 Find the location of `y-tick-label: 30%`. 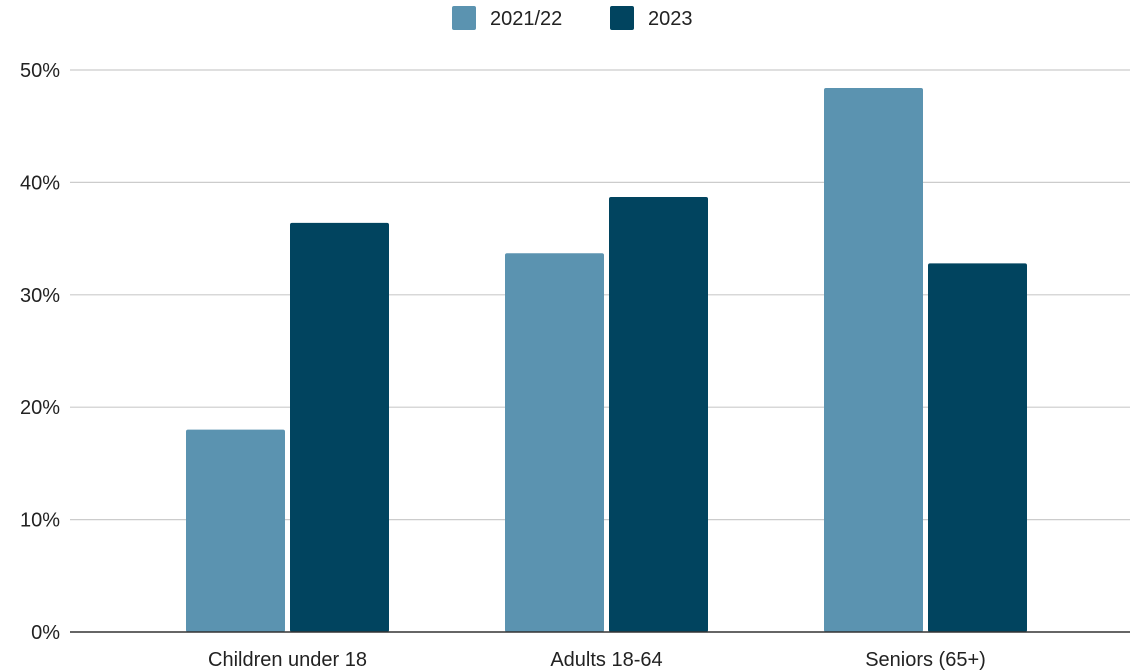

y-tick-label: 30% is located at coordinates (40, 296).